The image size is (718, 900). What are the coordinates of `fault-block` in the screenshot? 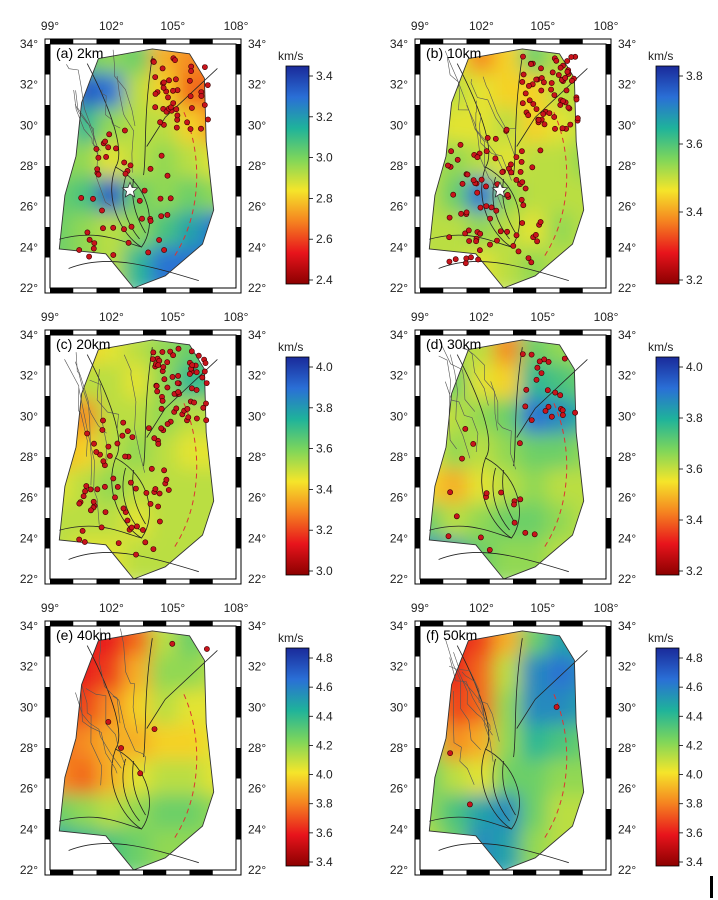 It's located at (130, 789).